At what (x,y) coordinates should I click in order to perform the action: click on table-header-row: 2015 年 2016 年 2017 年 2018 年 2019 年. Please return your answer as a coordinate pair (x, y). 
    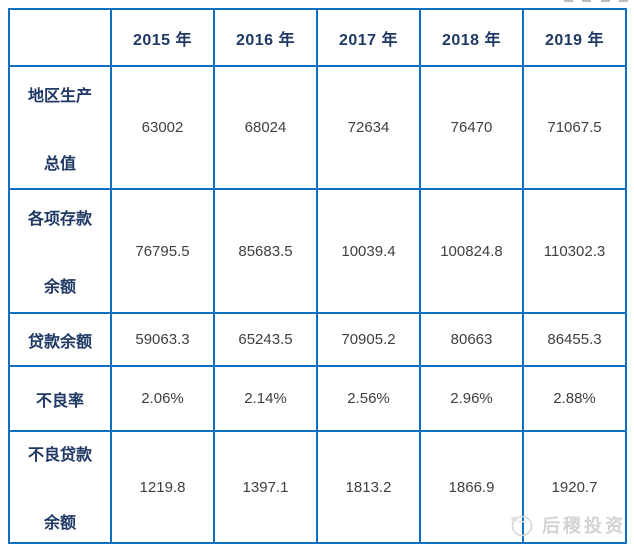
    Looking at the image, I should click on (317, 37).